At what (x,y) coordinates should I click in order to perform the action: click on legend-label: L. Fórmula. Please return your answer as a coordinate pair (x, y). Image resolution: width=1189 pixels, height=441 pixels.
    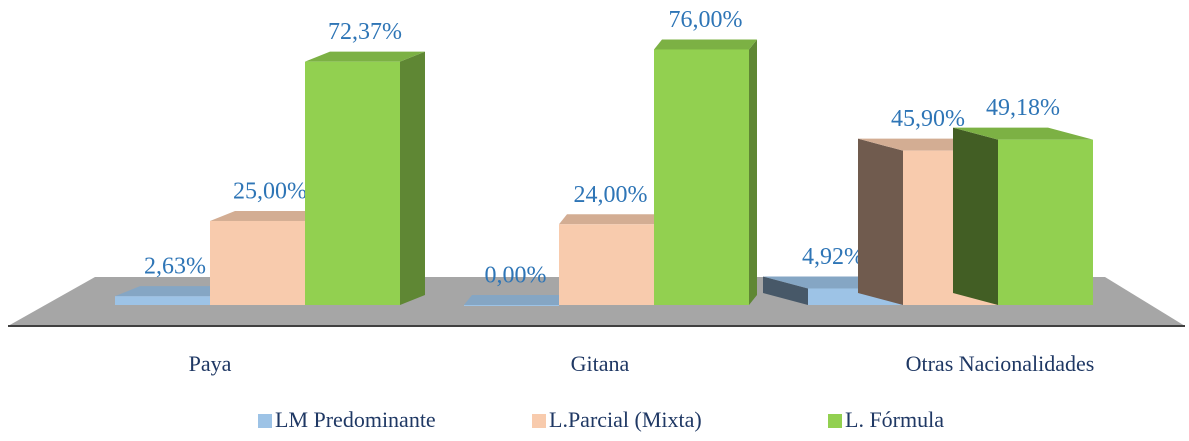
    Looking at the image, I should click on (894, 419).